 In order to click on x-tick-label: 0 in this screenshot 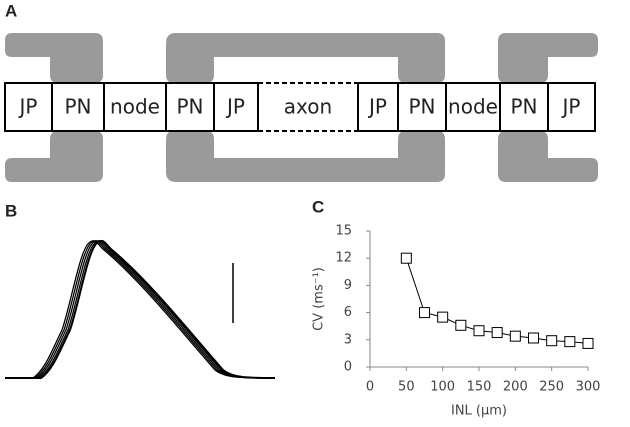, I will do `click(370, 387)`.